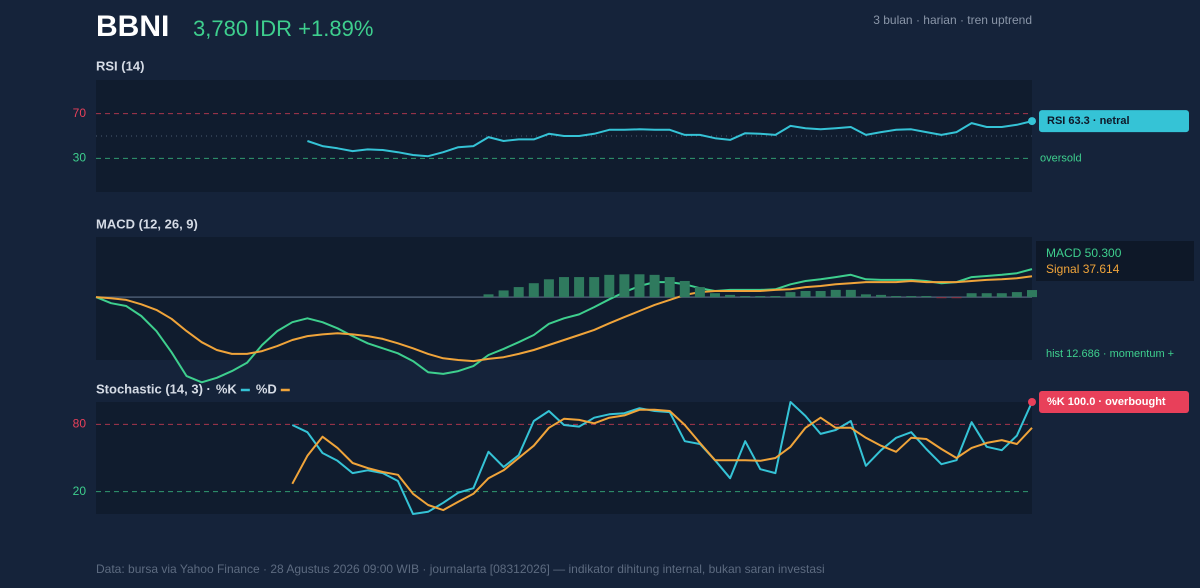 This screenshot has height=588, width=1200. What do you see at coordinates (266, 388) in the screenshot?
I see `legend-entry: %D` at bounding box center [266, 388].